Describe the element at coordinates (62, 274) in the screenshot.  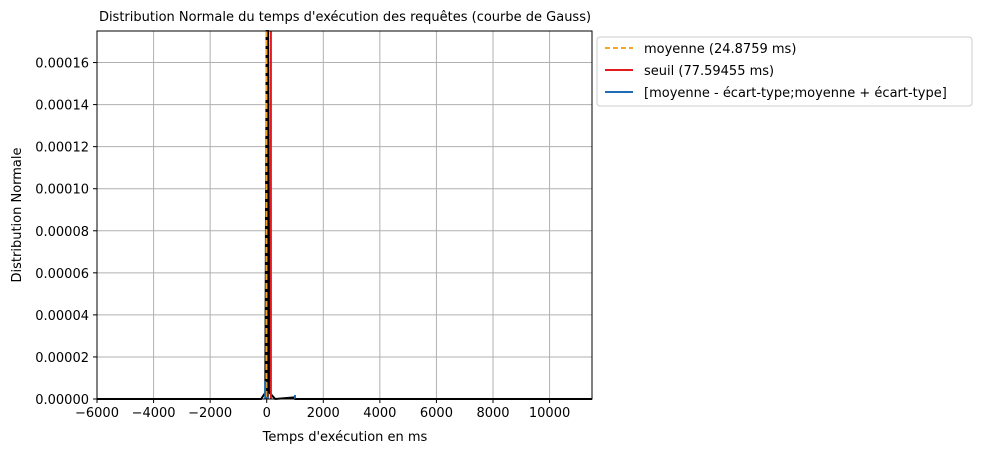
I see `y-tick-label: 0.00006` at that location.